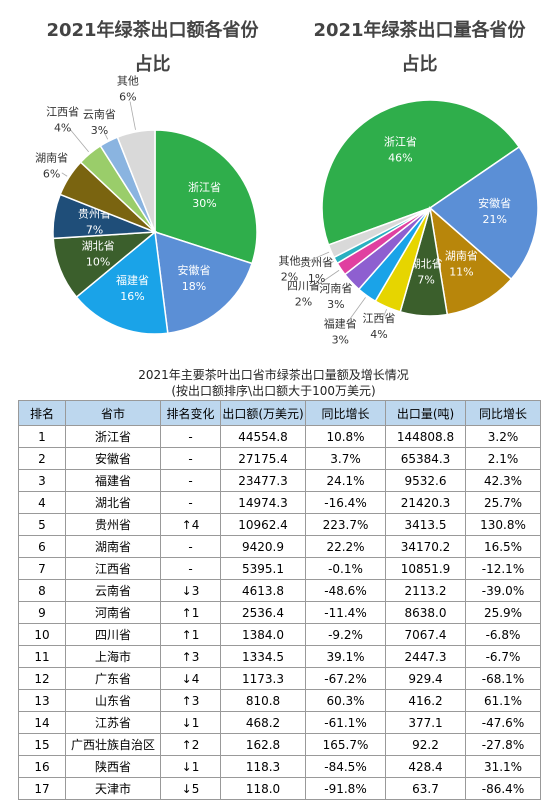 This screenshot has width=547, height=800. Describe the element at coordinates (503, 480) in the screenshot. I see `table-cell: 42.3%` at that location.